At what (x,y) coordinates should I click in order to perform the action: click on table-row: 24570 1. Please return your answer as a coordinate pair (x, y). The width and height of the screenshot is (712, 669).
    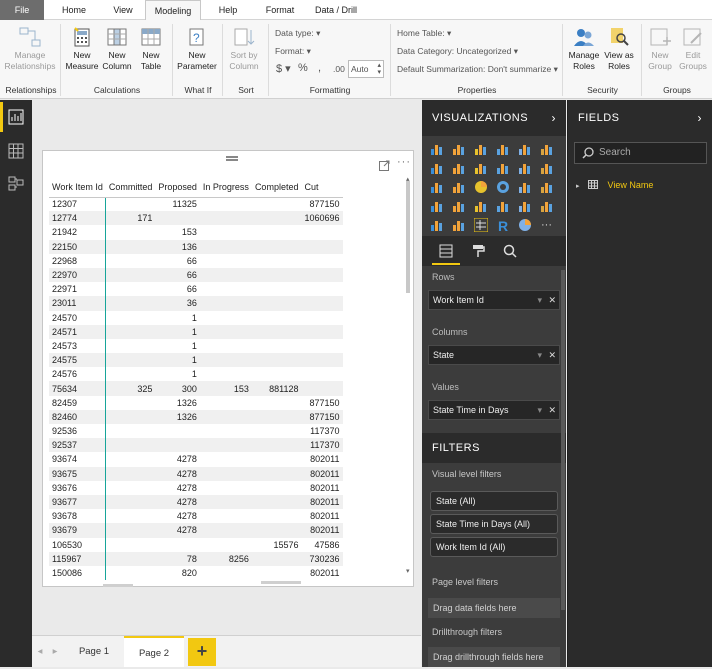
    Looking at the image, I should click on (196, 317).